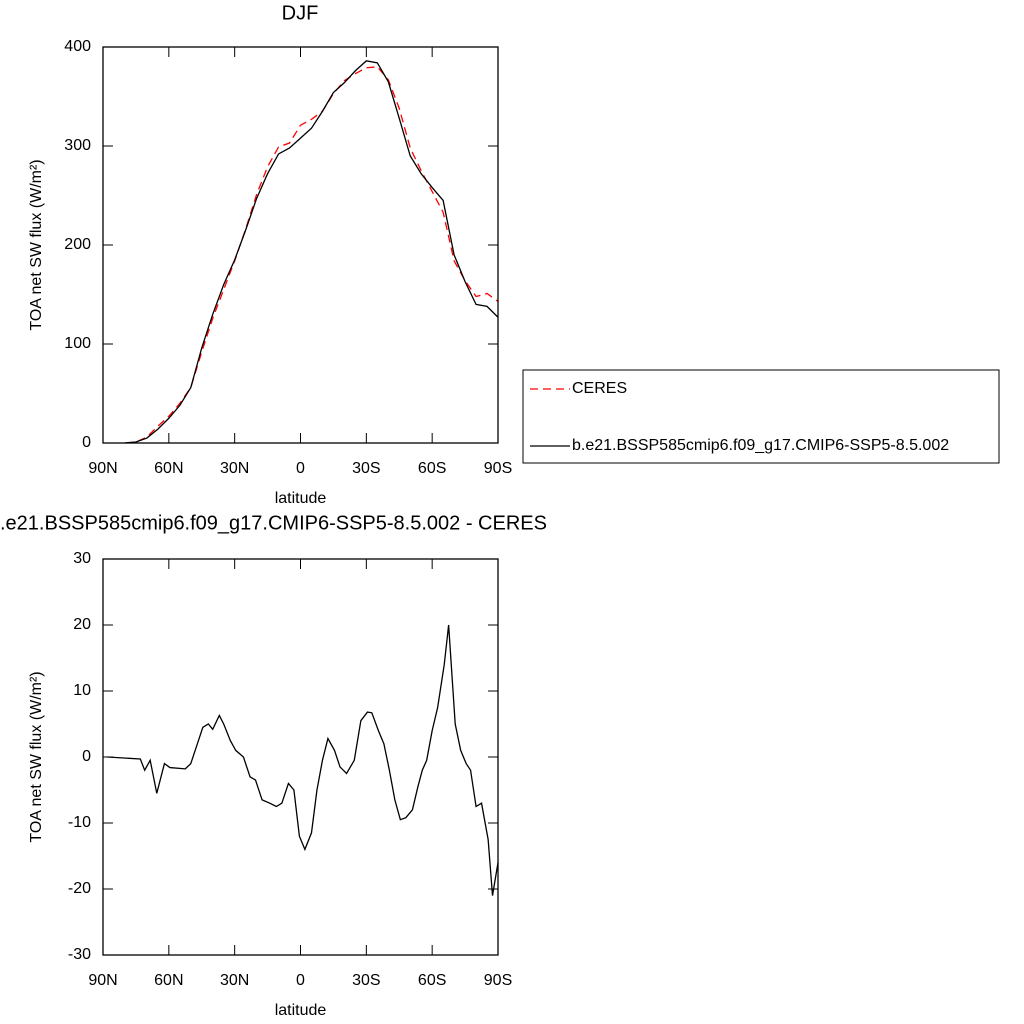 The width and height of the screenshot is (1024, 1024). Describe the element at coordinates (82, 624) in the screenshot. I see `y-tick-label: 20` at that location.